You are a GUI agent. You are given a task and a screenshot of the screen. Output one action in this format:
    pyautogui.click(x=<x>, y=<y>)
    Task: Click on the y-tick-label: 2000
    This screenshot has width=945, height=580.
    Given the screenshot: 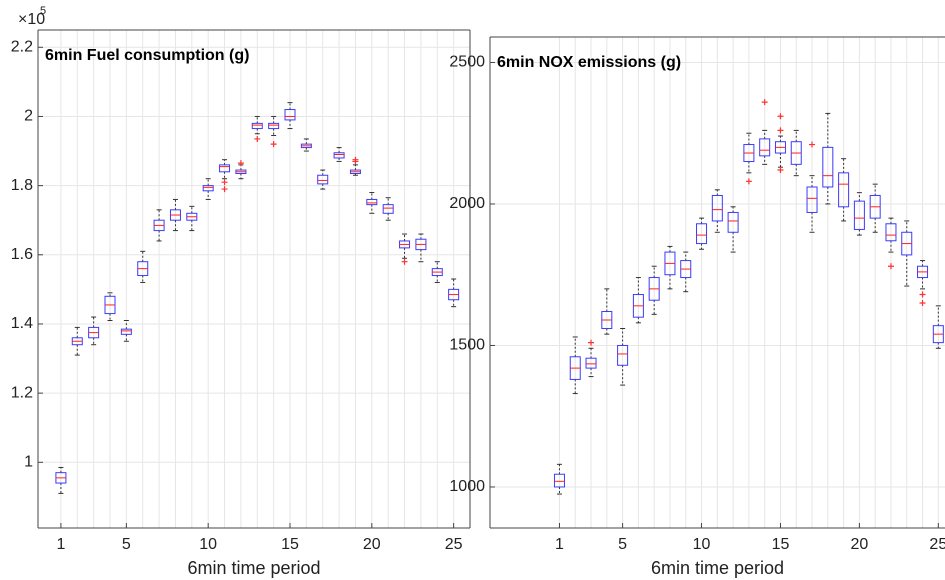 What is the action you would take?
    pyautogui.click(x=467, y=203)
    